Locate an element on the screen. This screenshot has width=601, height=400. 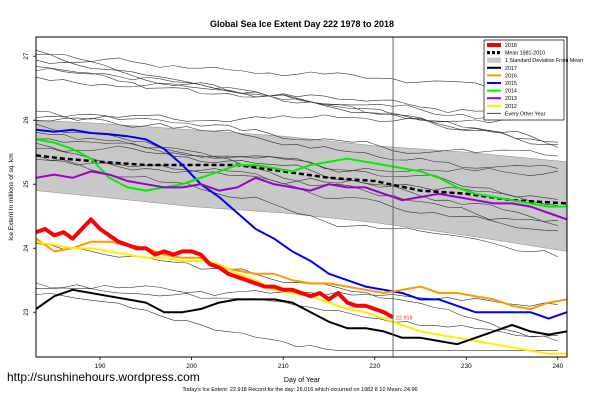
legend-label: 2012 is located at coordinates (511, 107).